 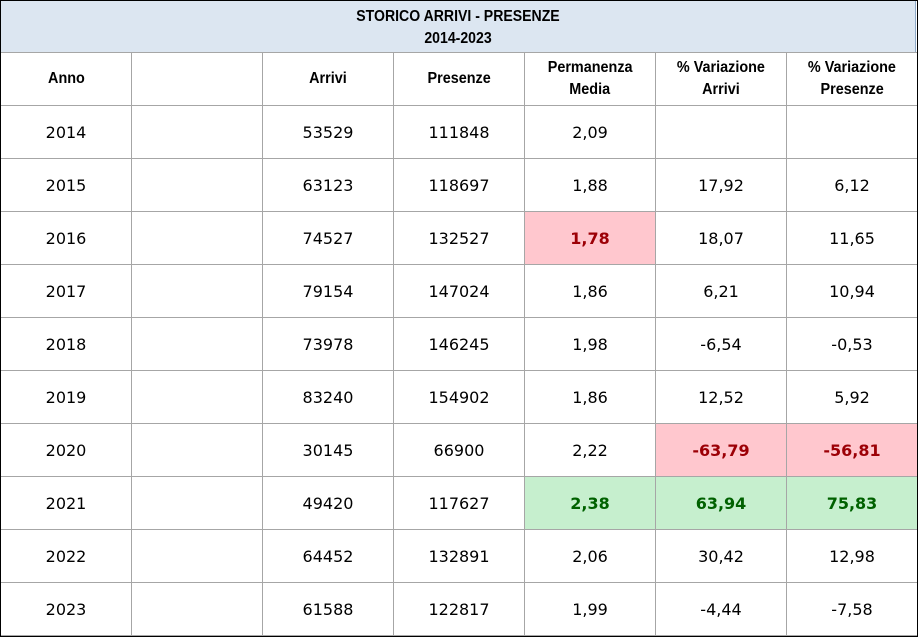 I want to click on cell-arrivi: 74527, so click(x=328, y=238).